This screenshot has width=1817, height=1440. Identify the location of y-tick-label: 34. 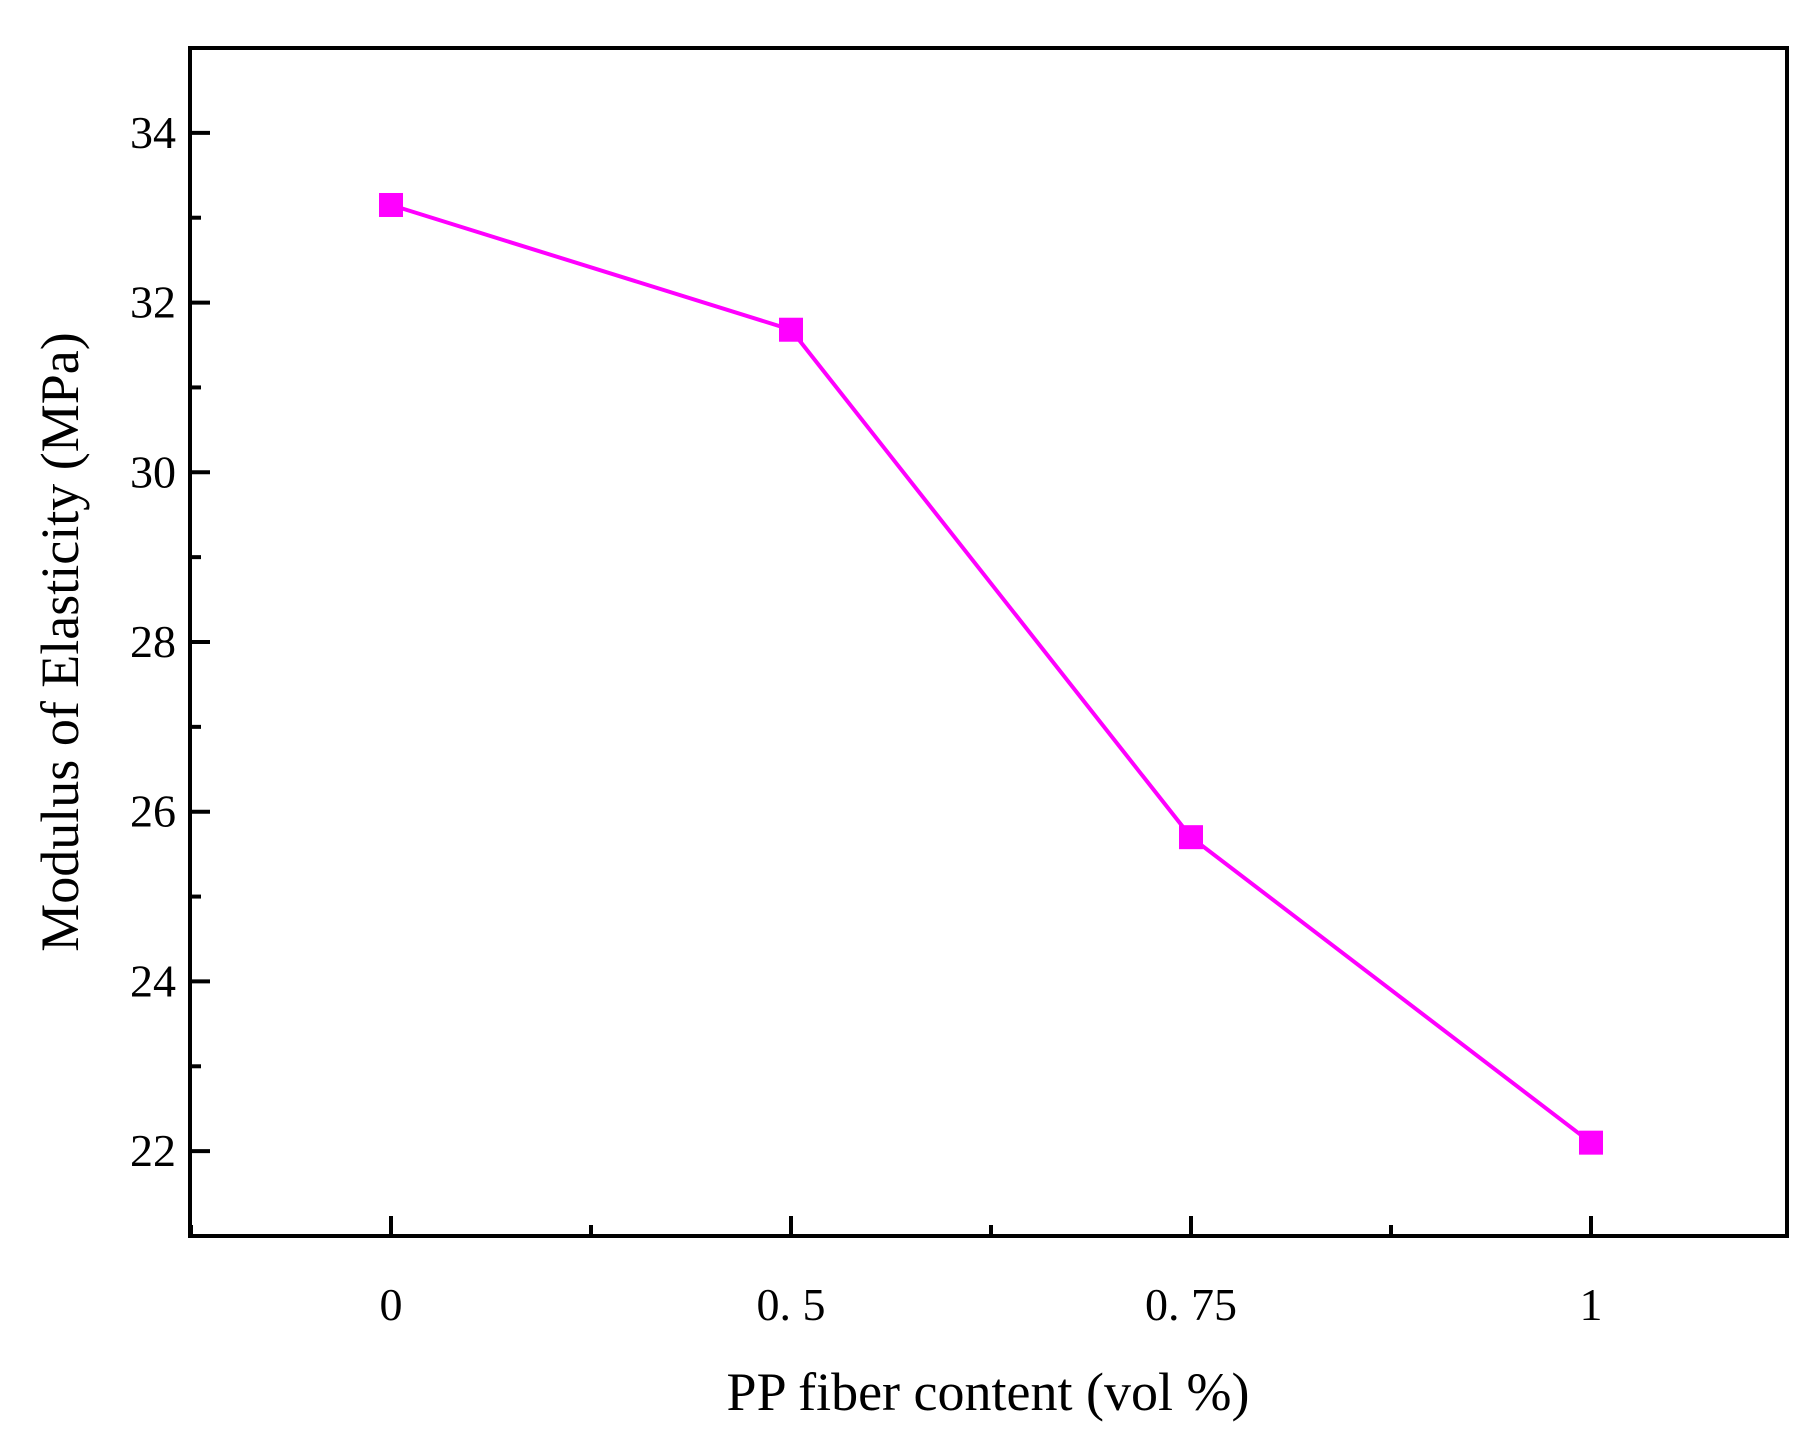
(153, 132).